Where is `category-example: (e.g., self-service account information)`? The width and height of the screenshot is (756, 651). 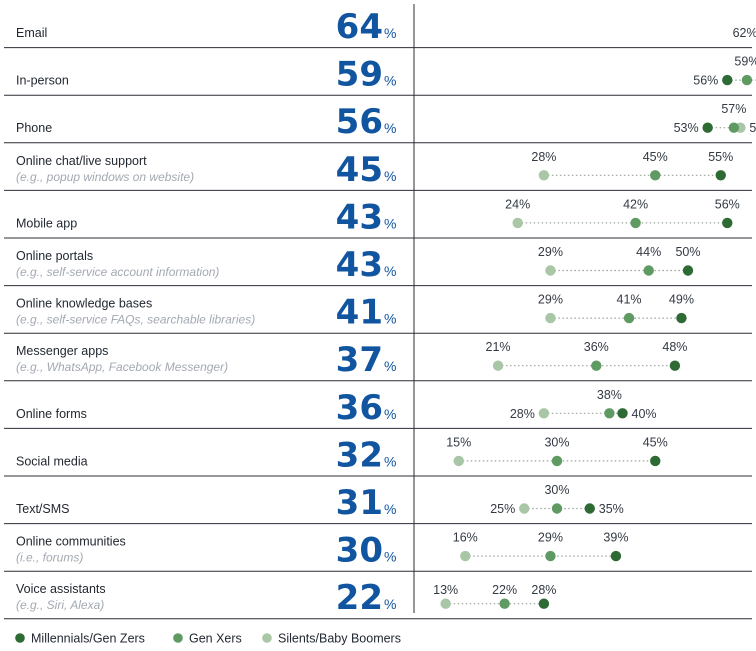 category-example: (e.g., self-service account information) is located at coordinates (117, 272).